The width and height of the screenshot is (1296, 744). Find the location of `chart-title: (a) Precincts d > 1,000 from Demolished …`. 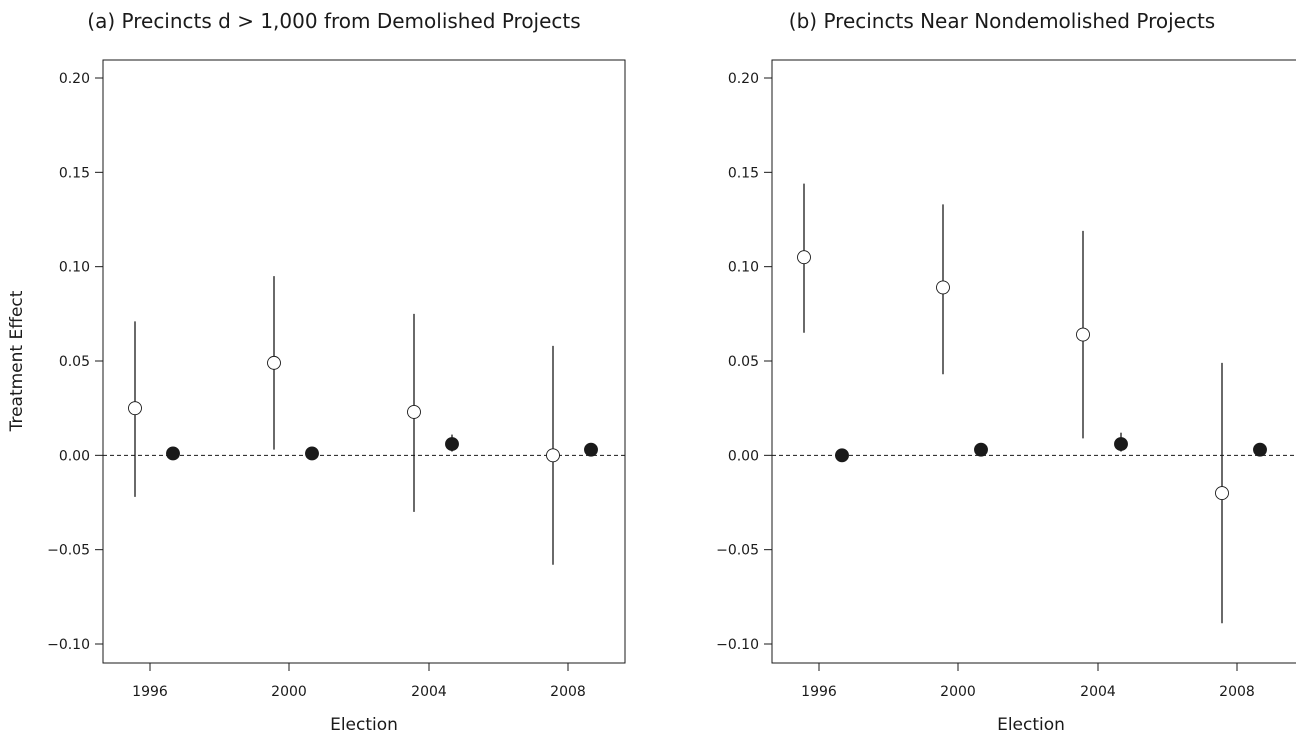

chart-title: (a) Precincts d > 1,000 from Demolished … is located at coordinates (333, 21).